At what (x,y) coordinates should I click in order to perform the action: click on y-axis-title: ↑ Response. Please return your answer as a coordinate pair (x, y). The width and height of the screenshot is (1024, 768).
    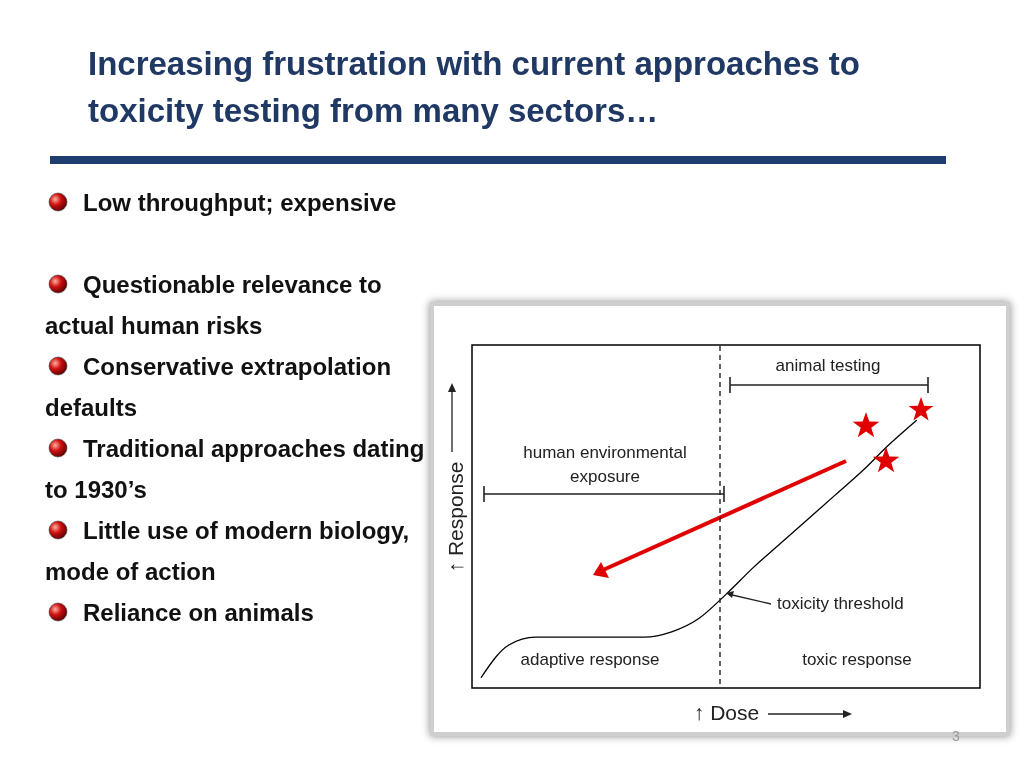
    Looking at the image, I should click on (455, 517).